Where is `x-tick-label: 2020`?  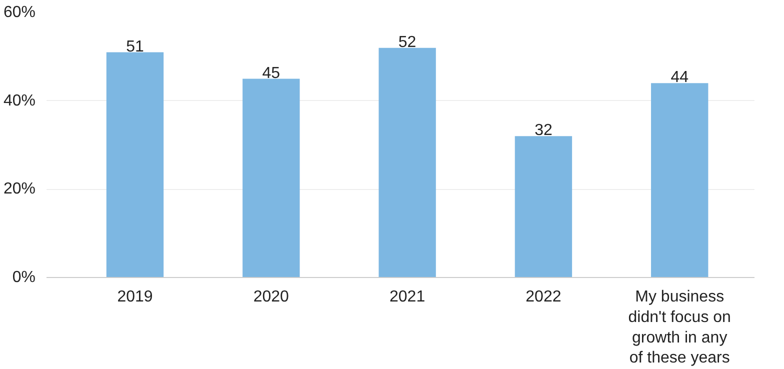 x-tick-label: 2020 is located at coordinates (271, 297).